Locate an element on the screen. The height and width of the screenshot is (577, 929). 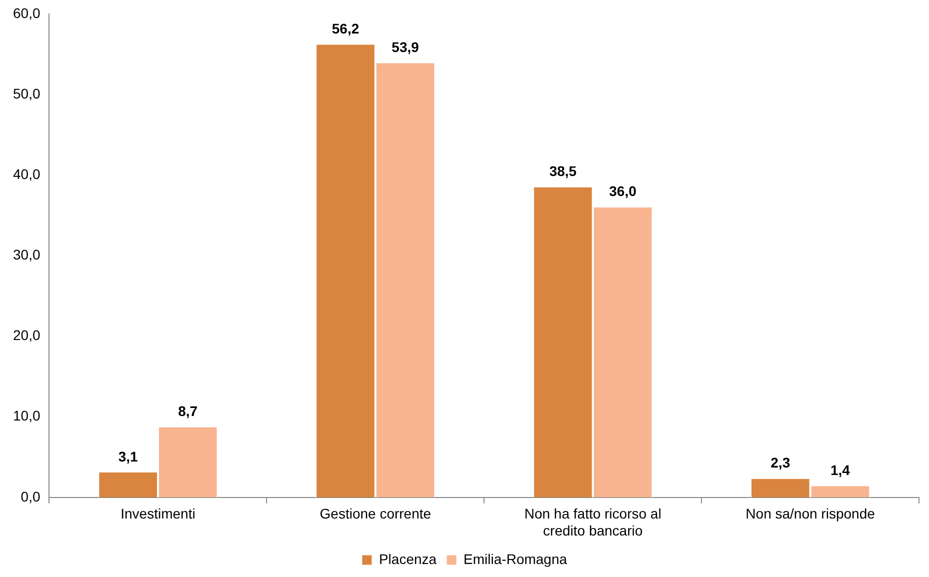
y-tick-label: 0,0 is located at coordinates (30, 496).